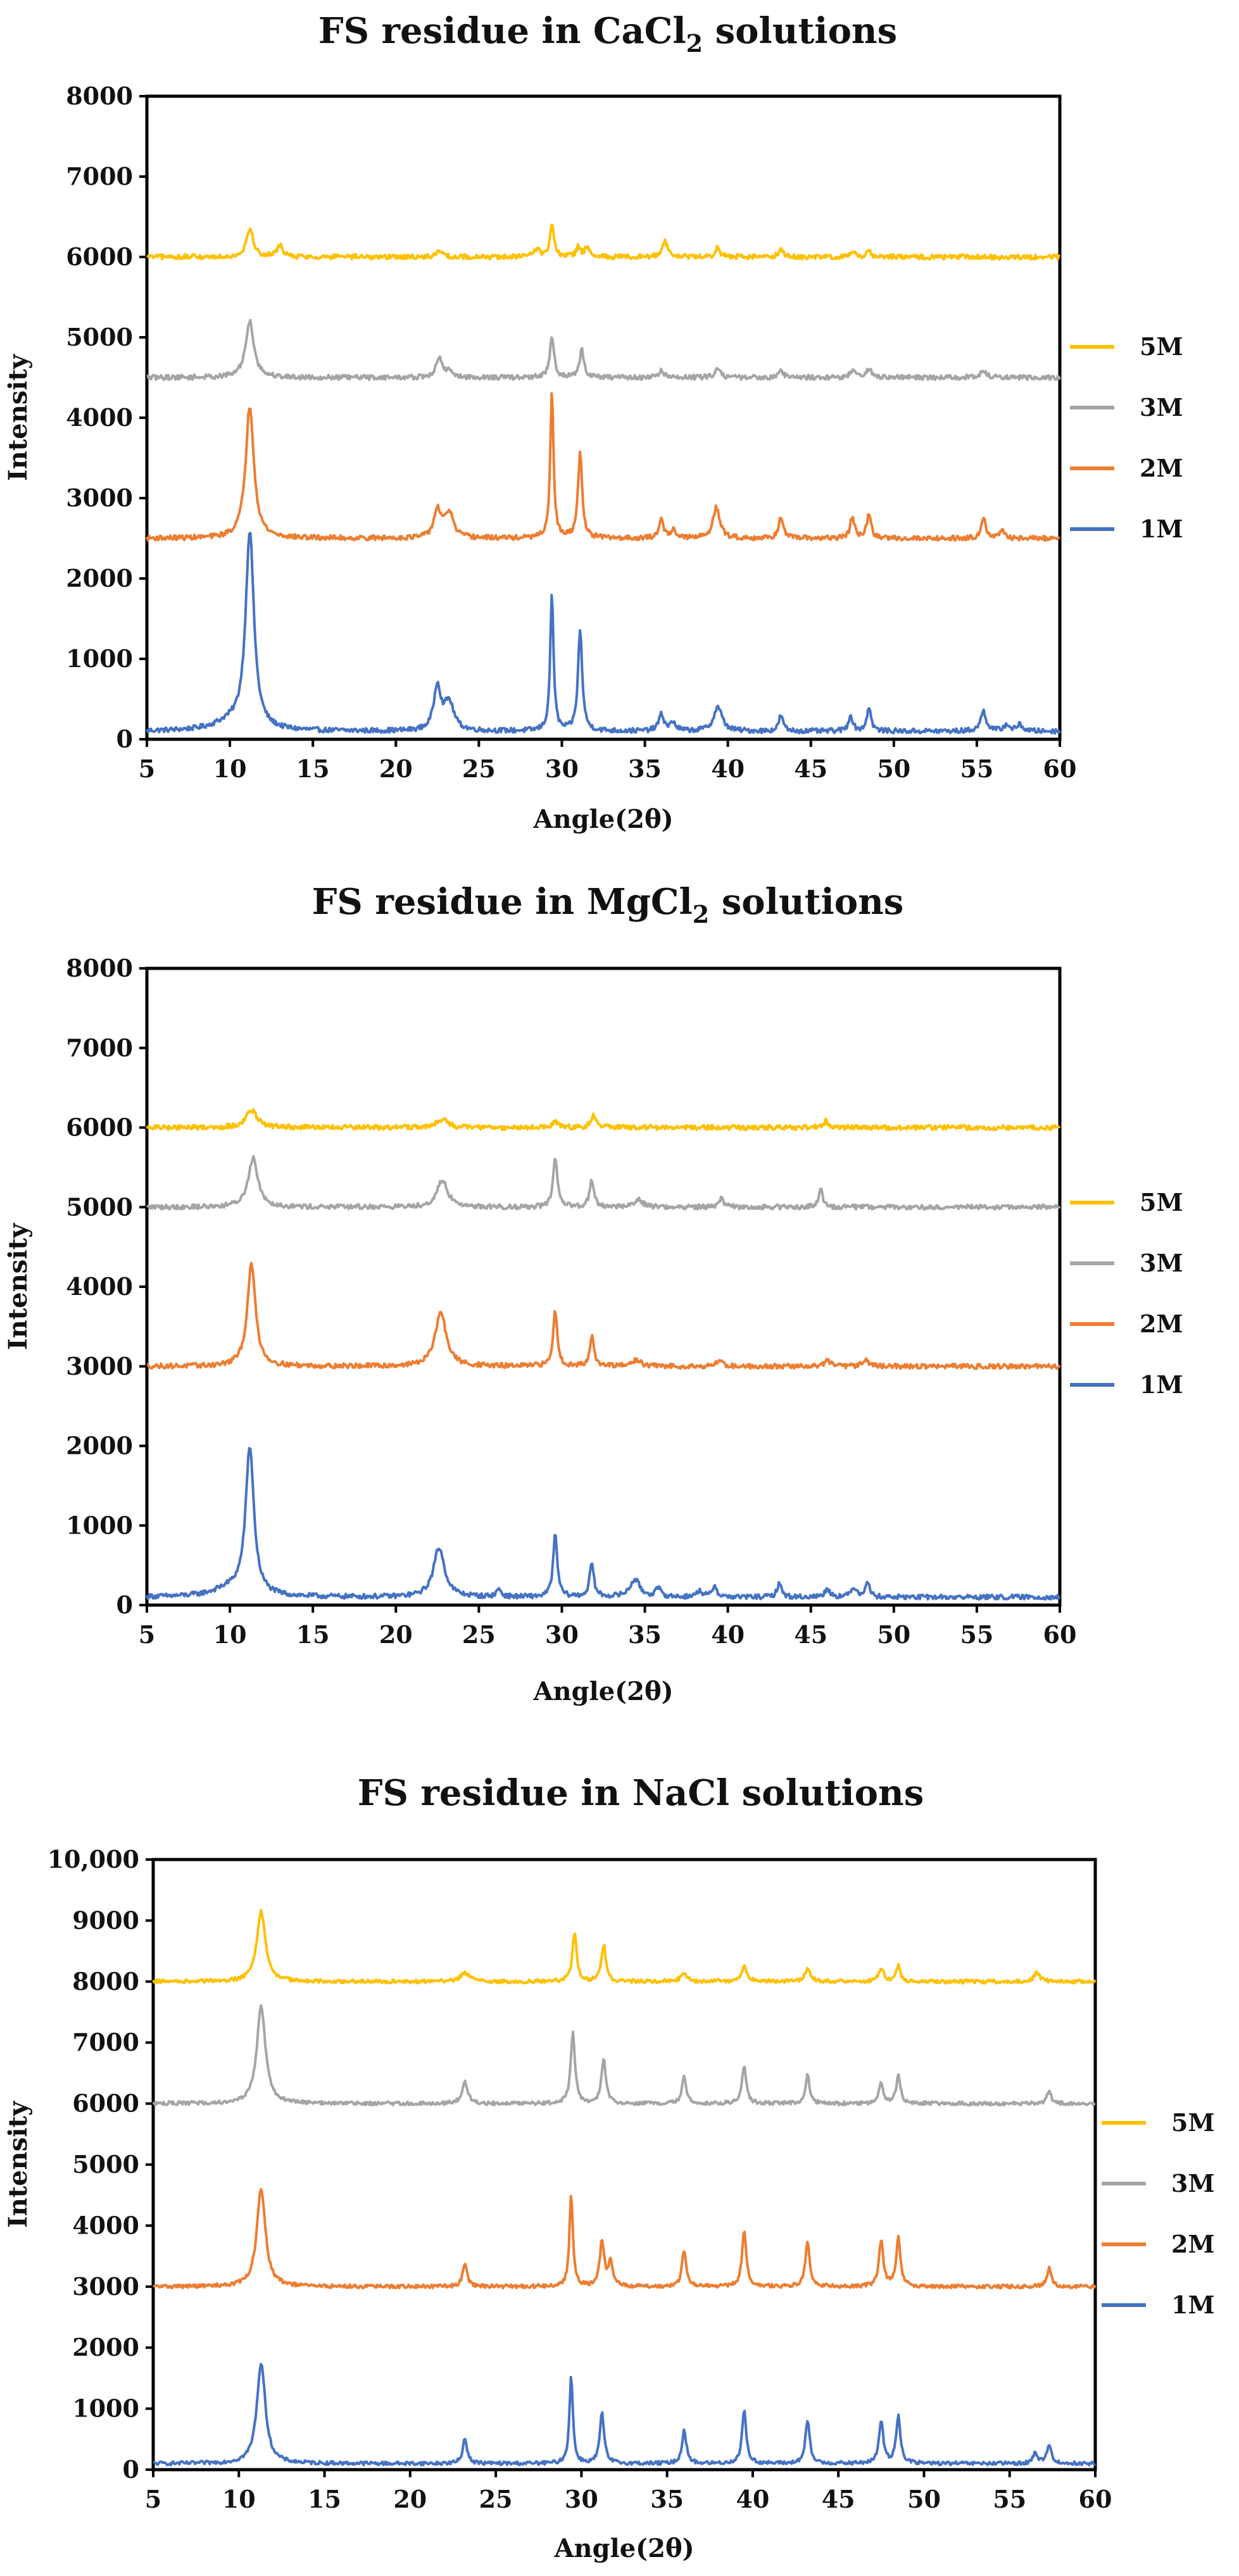  What do you see at coordinates (93, 1859) in the screenshot?
I see `y-tick-label: 10,000` at bounding box center [93, 1859].